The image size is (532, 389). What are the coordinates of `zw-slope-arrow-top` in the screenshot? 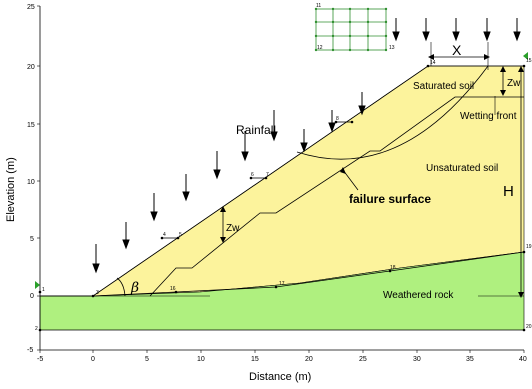 It's located at (223, 209).